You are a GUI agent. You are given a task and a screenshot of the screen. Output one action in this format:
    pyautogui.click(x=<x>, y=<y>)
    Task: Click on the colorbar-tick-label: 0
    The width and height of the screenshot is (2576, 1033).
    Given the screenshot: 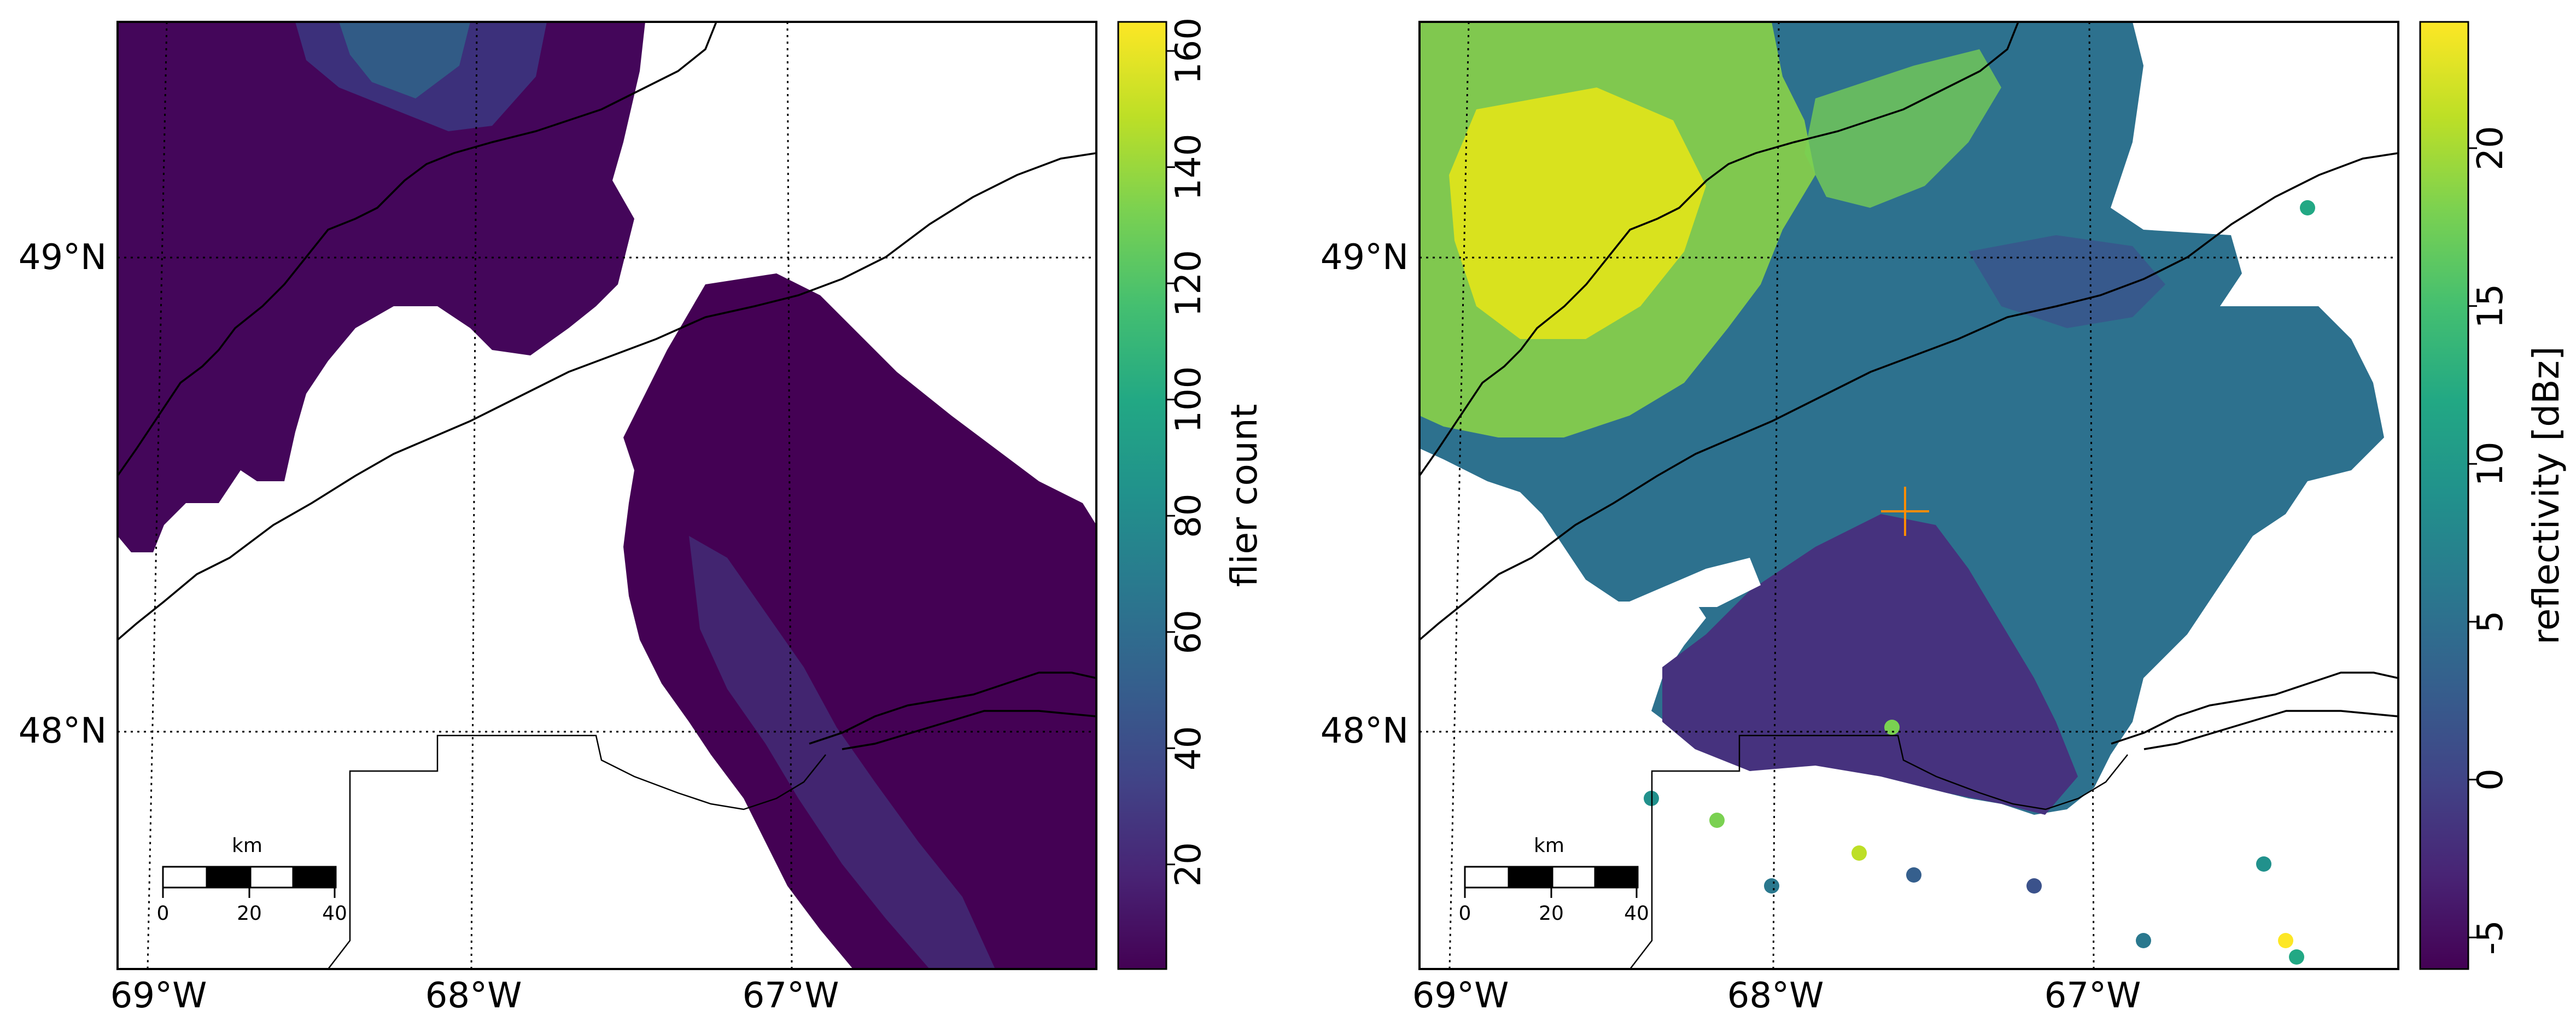 What is the action you would take?
    pyautogui.click(x=2490, y=779)
    